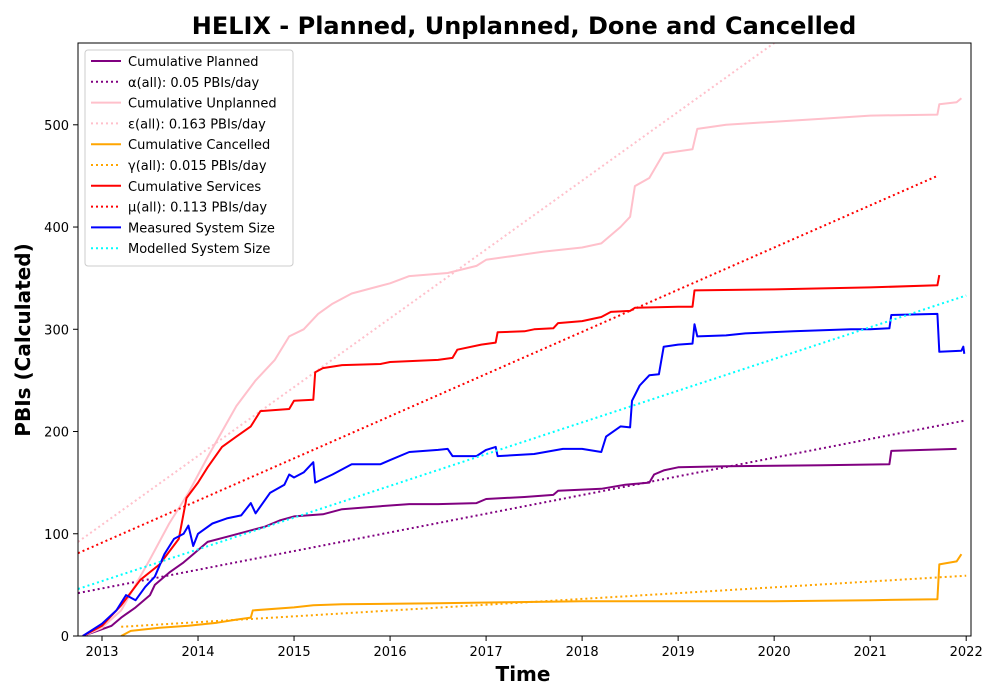 Image resolution: width=1000 pixels, height=700 pixels. I want to click on y-tick-label: 300, so click(56, 330).